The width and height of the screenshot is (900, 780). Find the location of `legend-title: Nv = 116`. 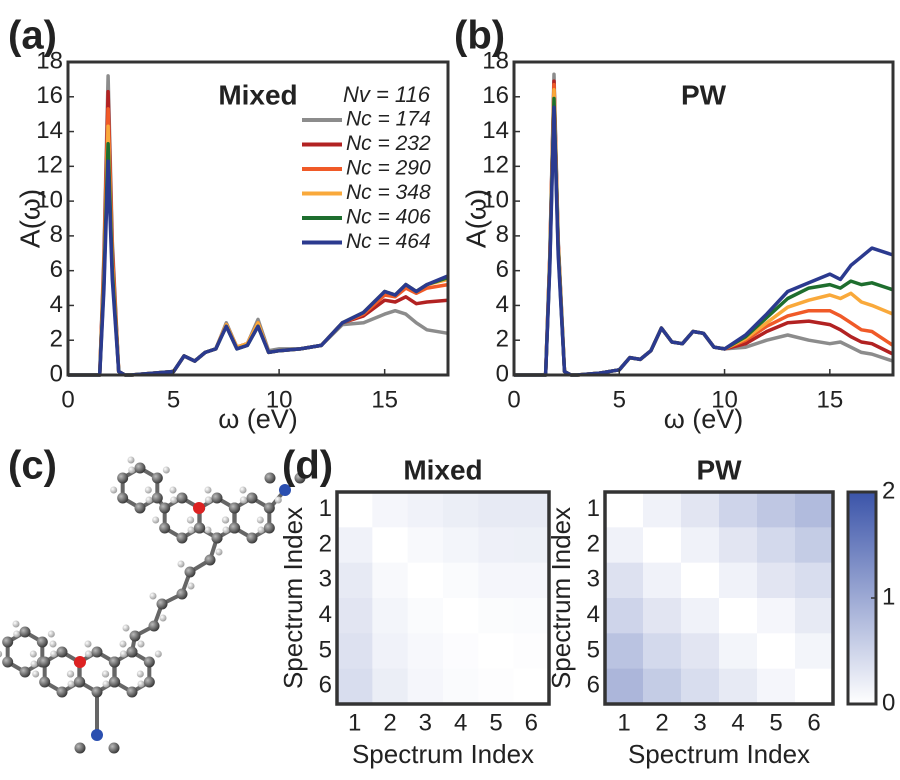

legend-title: Nv = 116 is located at coordinates (387, 94).